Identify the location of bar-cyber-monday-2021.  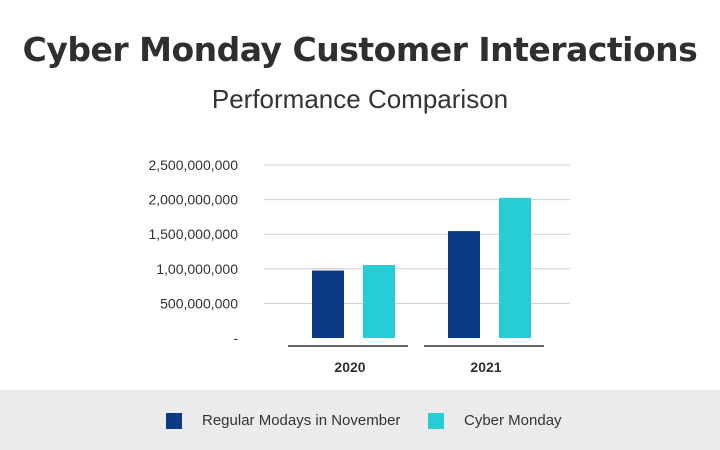
(515, 267).